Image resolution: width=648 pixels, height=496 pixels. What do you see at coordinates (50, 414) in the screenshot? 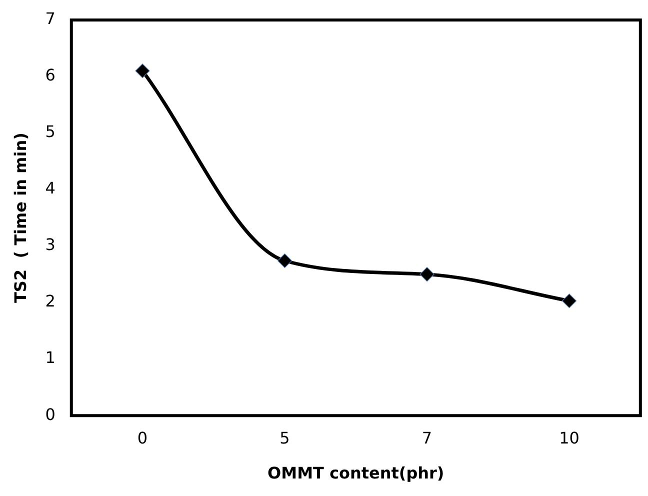
I see `y-tick-label: 0` at bounding box center [50, 414].